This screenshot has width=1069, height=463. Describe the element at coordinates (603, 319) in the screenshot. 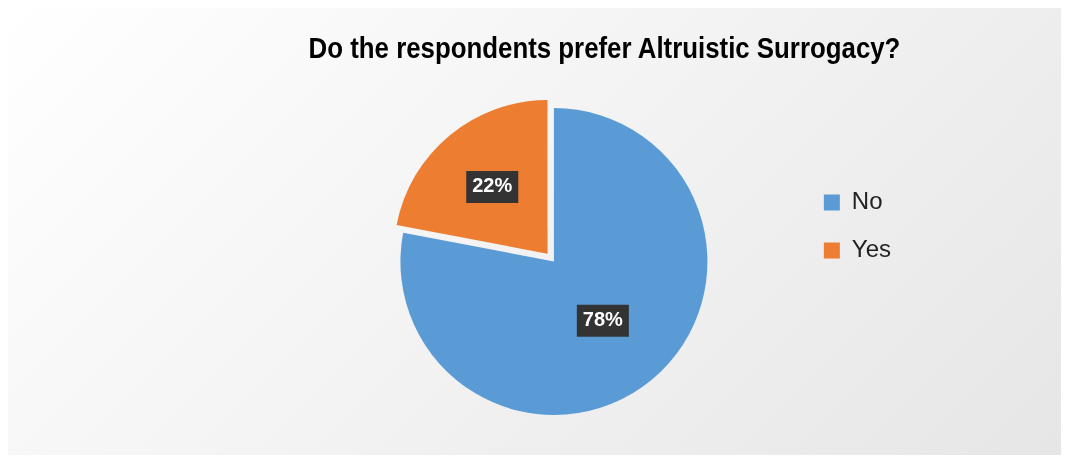

I see `data-label: 78%` at that location.